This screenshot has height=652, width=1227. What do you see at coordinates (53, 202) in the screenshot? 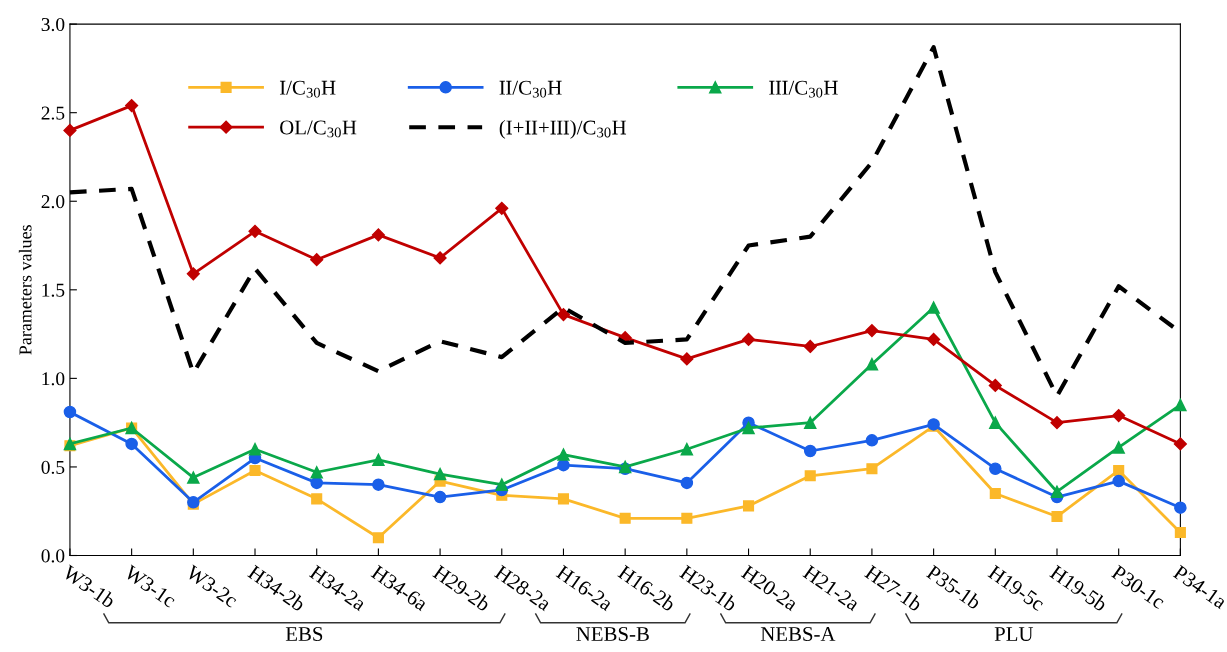
I see `y-tick-label: 2.0` at bounding box center [53, 202].